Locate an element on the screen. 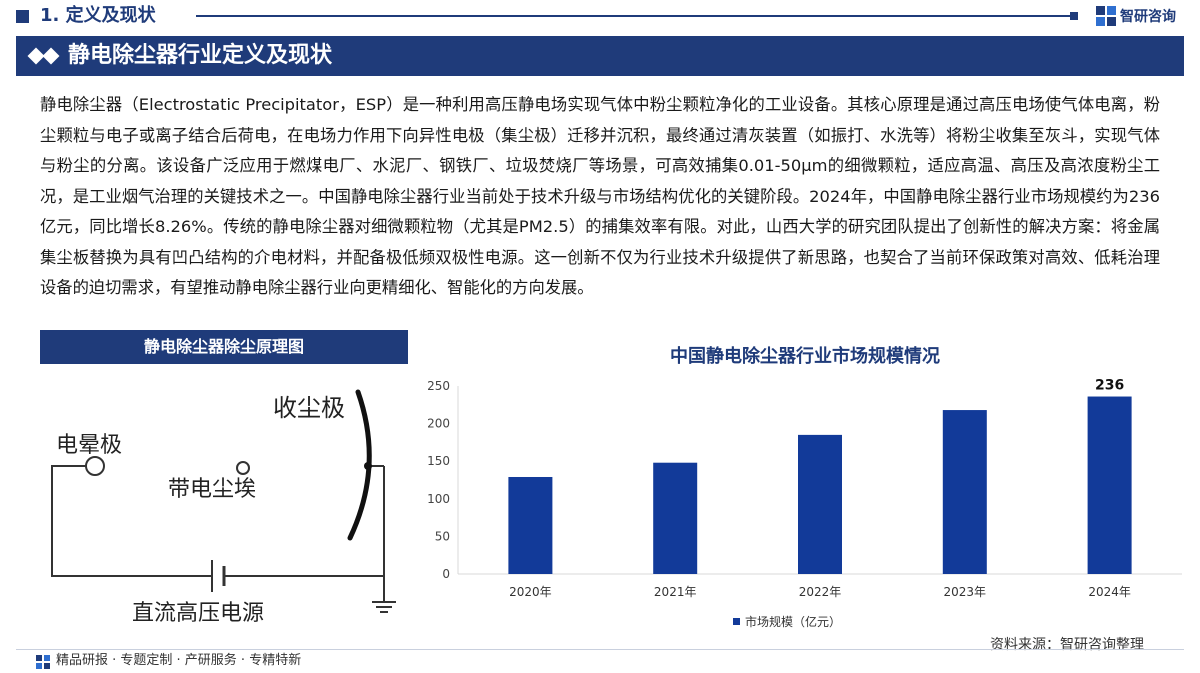 The image size is (1200, 673). y-tick-label: 200 is located at coordinates (438, 424).